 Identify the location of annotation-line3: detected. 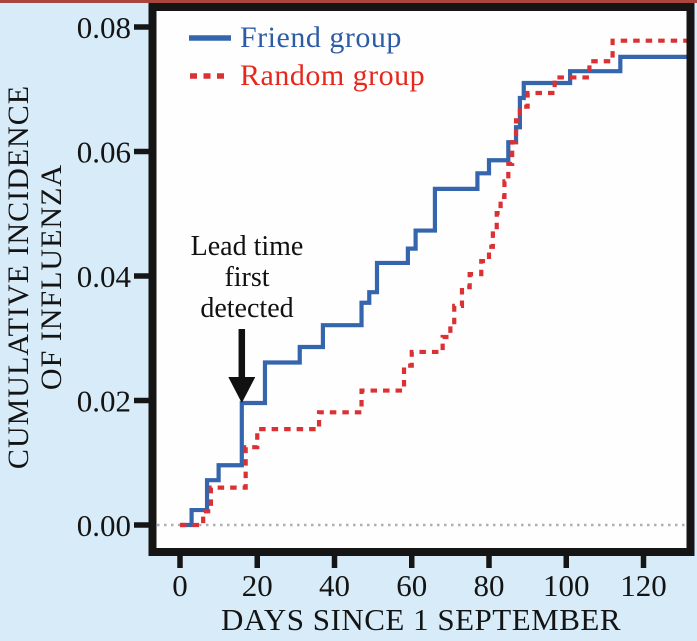
(247, 308).